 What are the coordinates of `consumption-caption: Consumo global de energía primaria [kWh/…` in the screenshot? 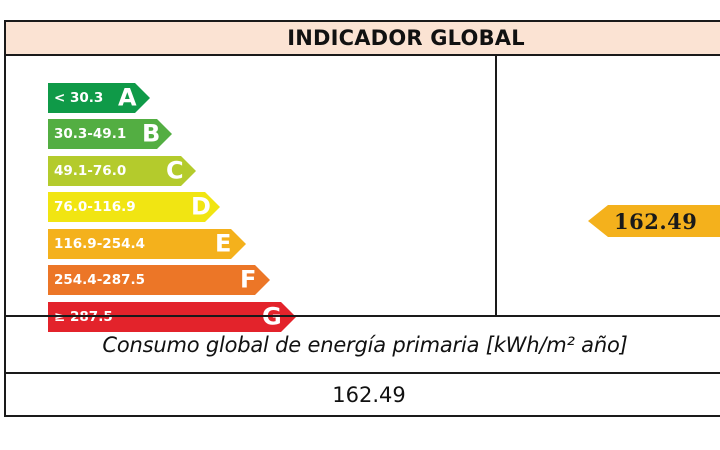 It's located at (365, 344).